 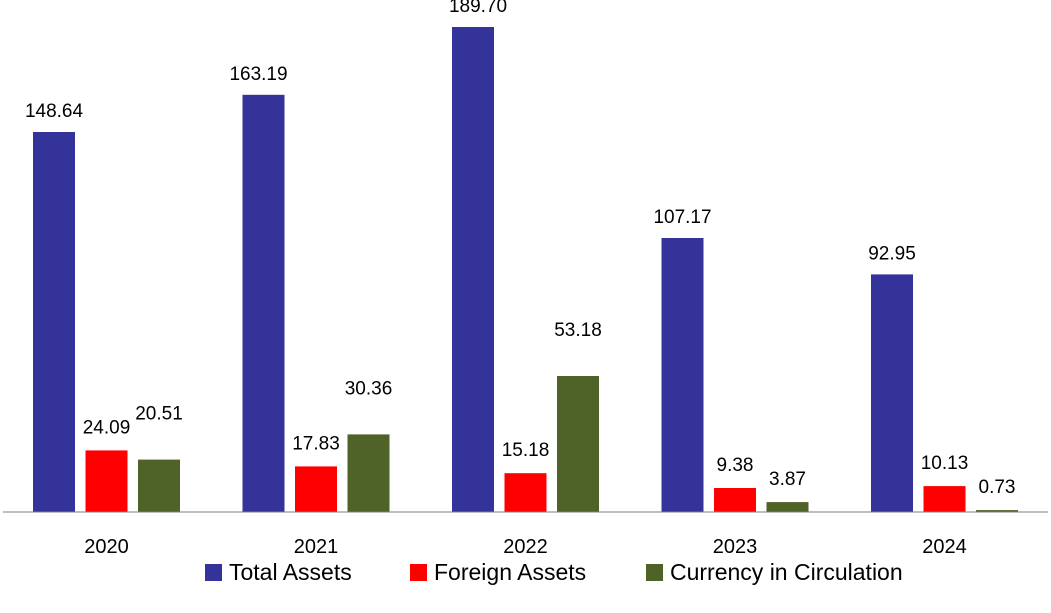 What do you see at coordinates (735, 500) in the screenshot?
I see `bar-foreign-assets-2023` at bounding box center [735, 500].